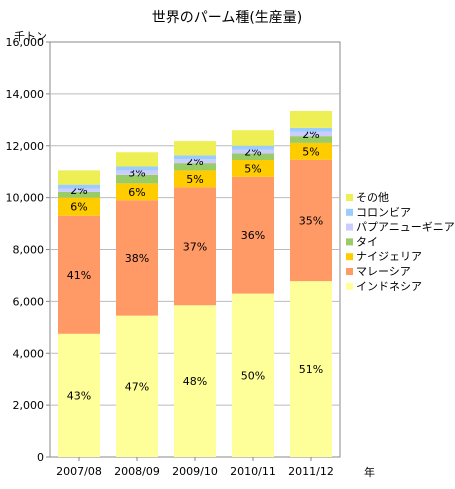  I want to click on x-axis-label: 年, so click(369, 472).